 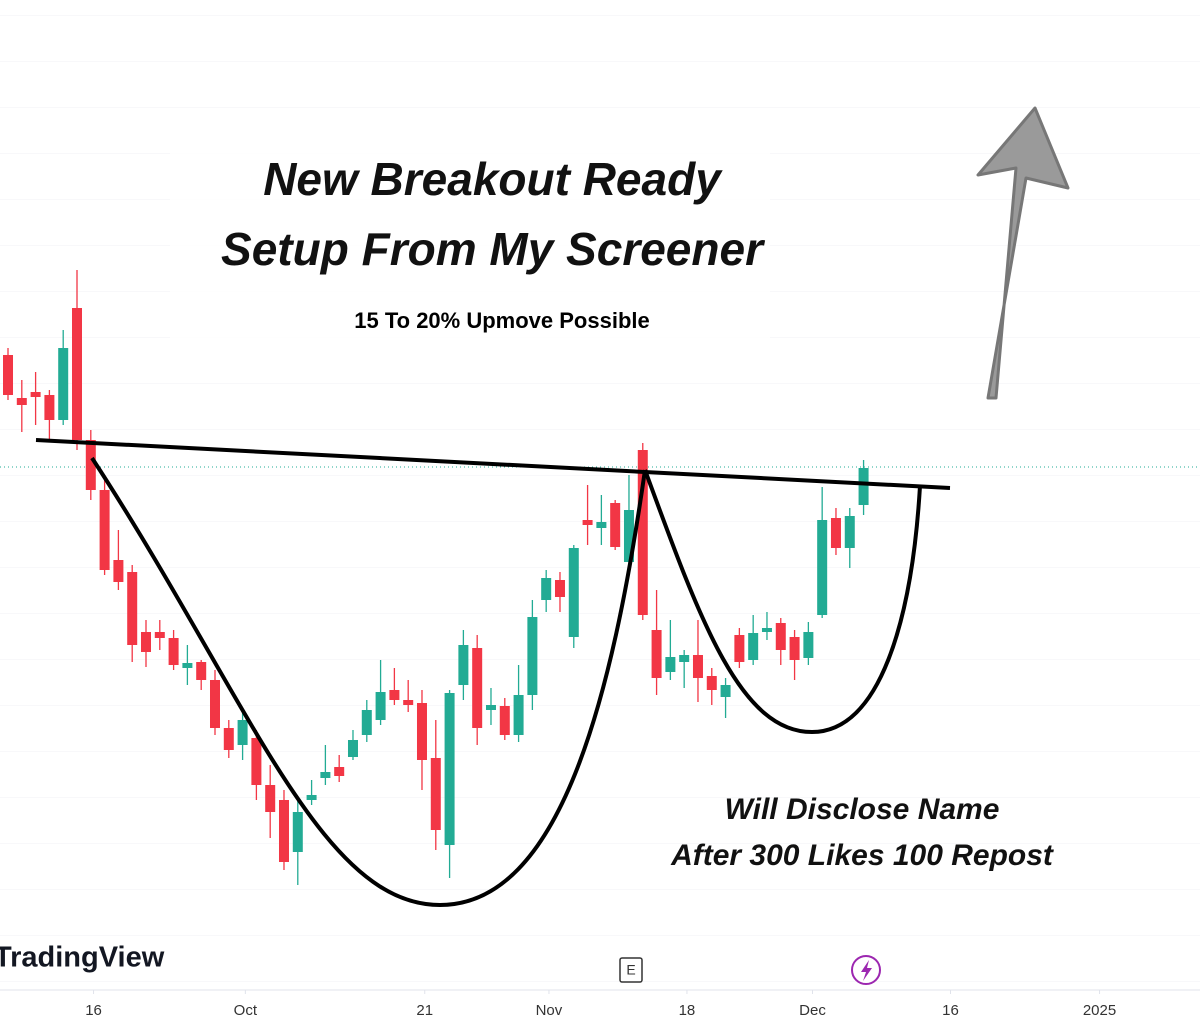 What do you see at coordinates (1099, 1010) in the screenshot?
I see `x-tick-label: 2025` at bounding box center [1099, 1010].